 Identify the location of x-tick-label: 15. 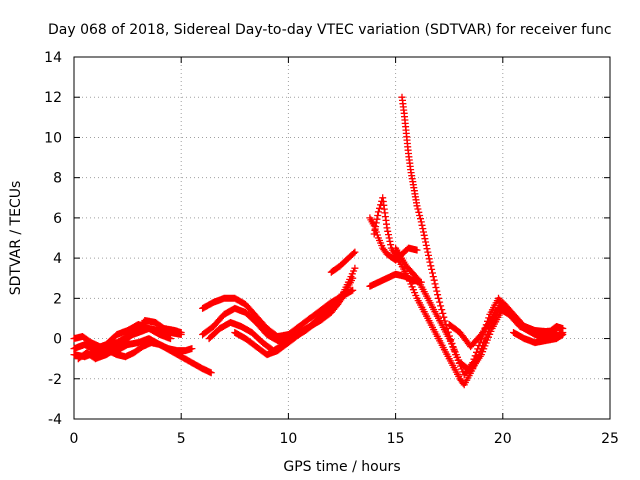
(396, 439).